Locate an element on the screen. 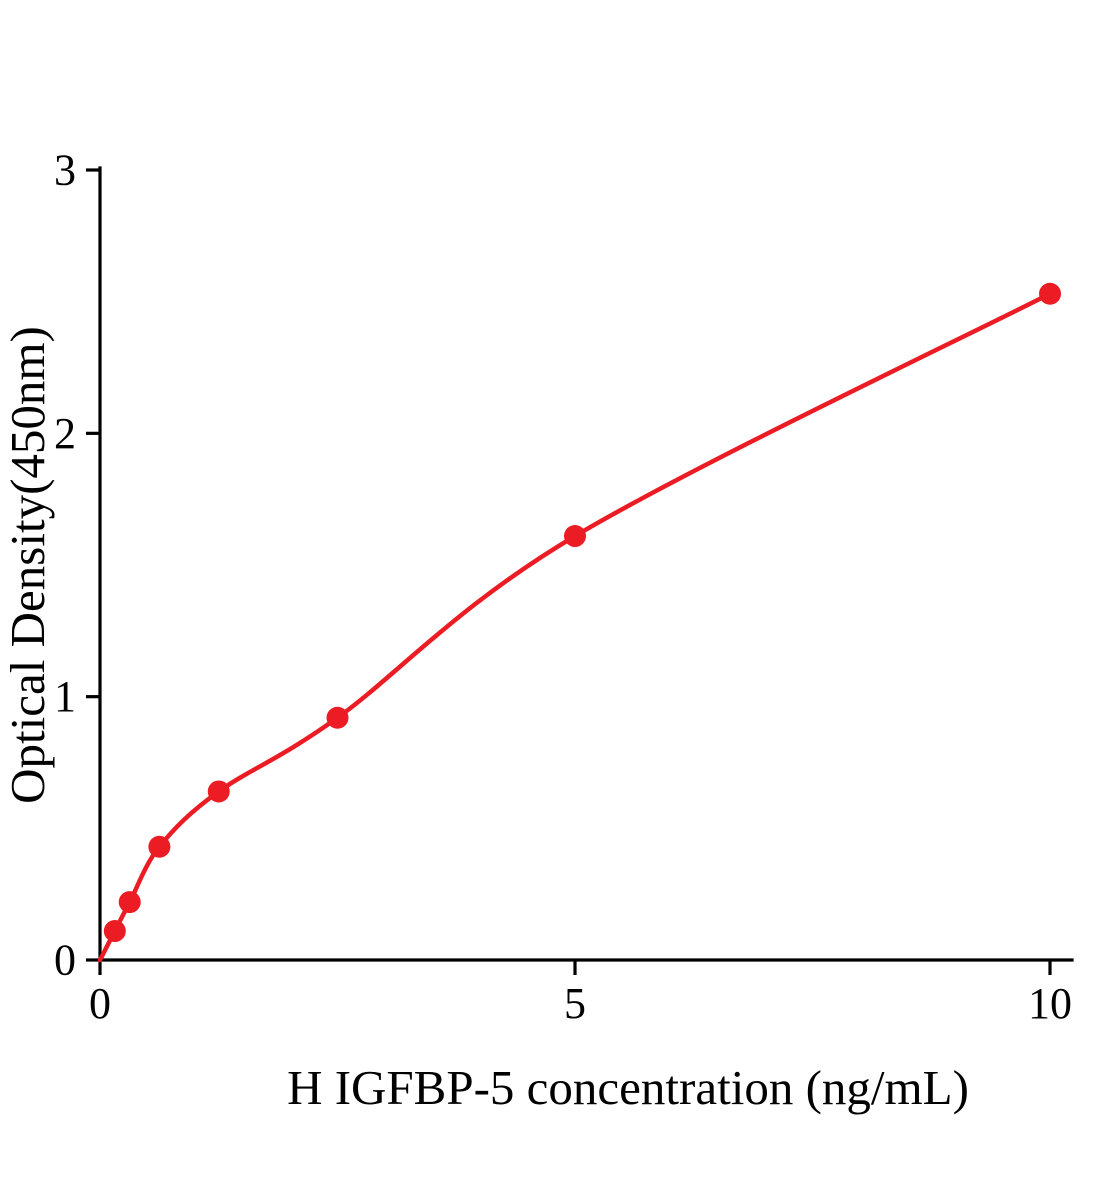  y-axis-ticks: 0 1 2 3 is located at coordinates (77, 565).